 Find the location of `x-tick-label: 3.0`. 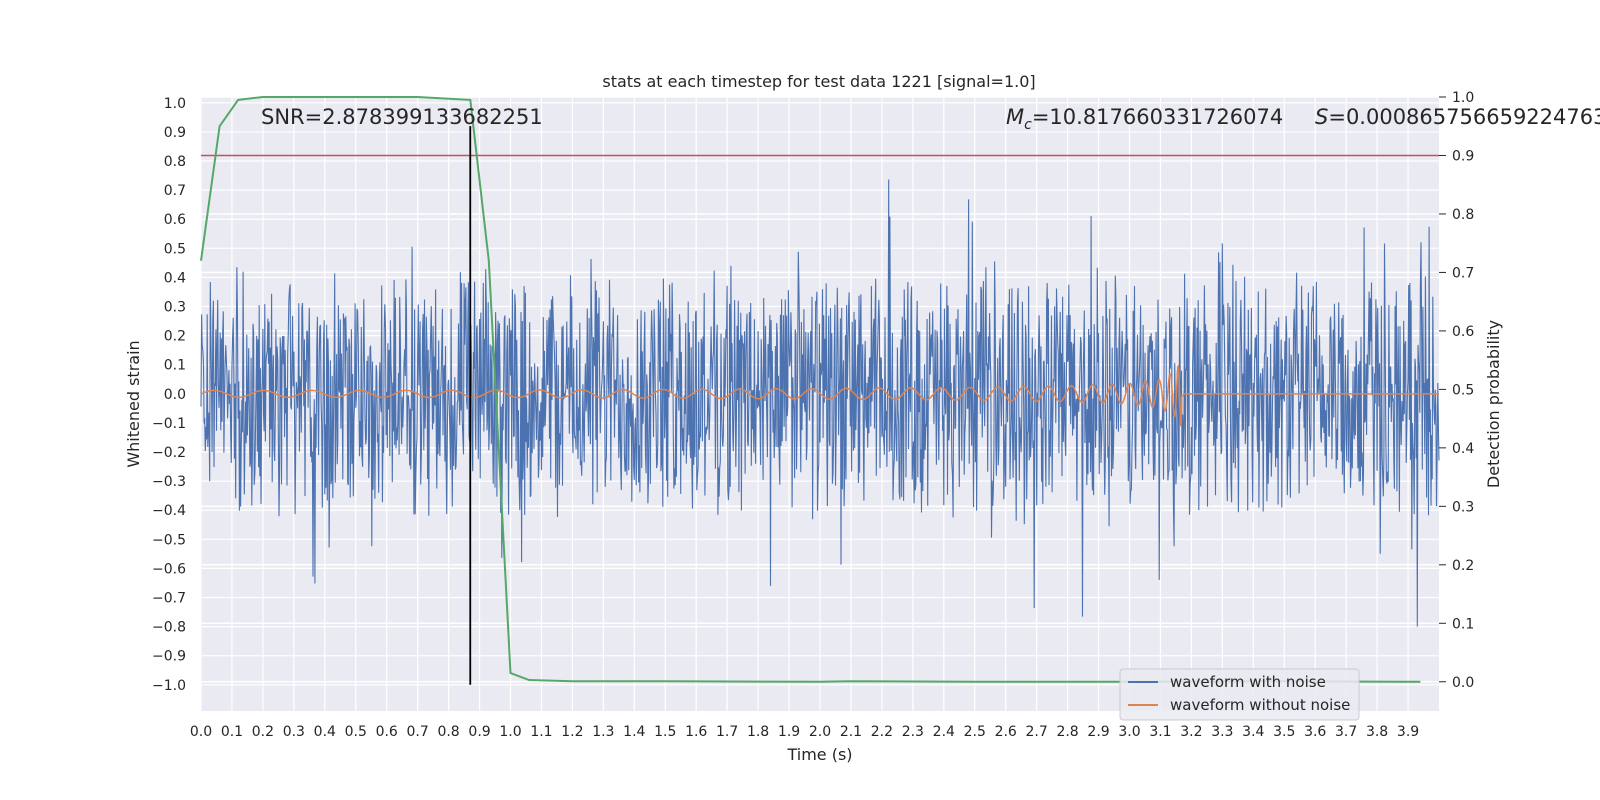

x-tick-label: 3.0 is located at coordinates (1129, 732).